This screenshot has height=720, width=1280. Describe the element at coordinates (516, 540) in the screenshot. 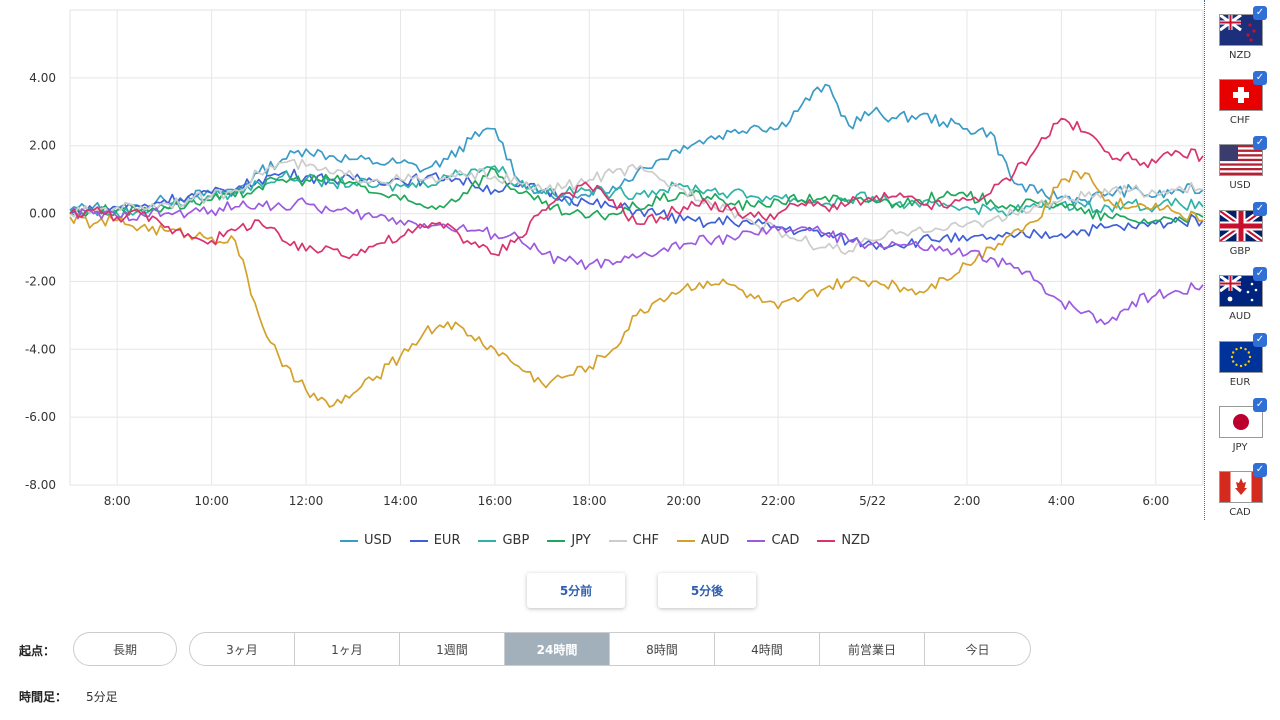

I see `legend-label: GBP` at that location.